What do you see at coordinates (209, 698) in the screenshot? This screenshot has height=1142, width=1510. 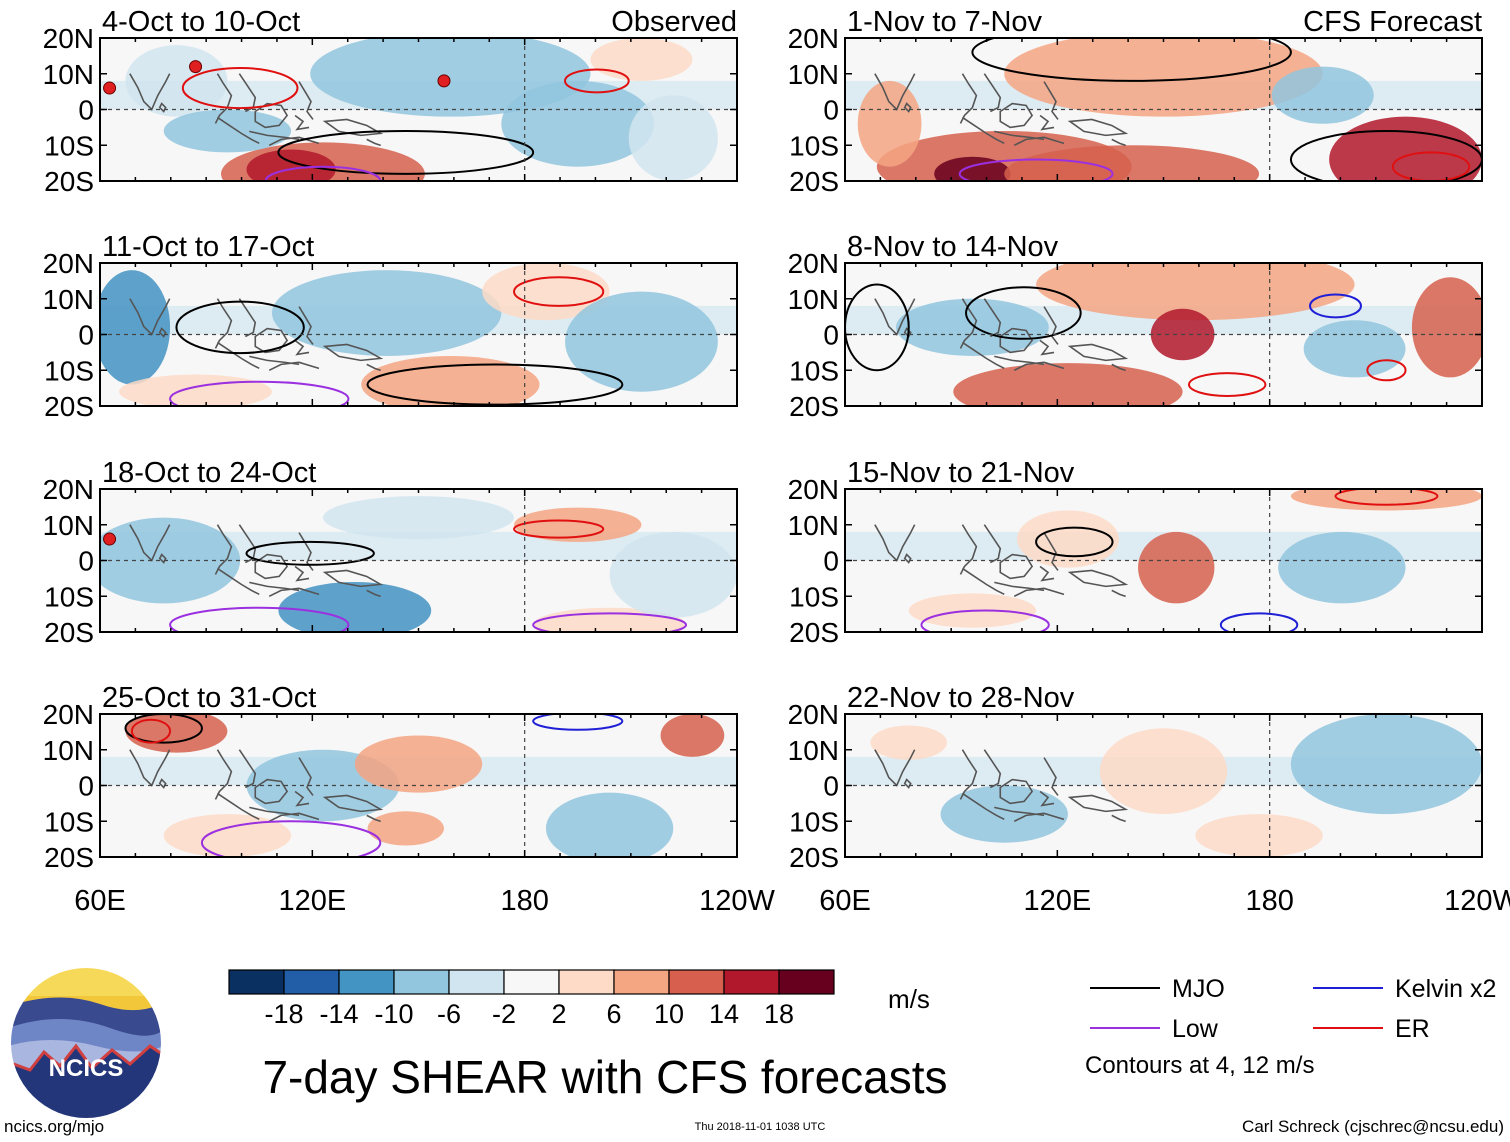 I see `panel-period-title: 25-Oct to 31-Oct` at bounding box center [209, 698].